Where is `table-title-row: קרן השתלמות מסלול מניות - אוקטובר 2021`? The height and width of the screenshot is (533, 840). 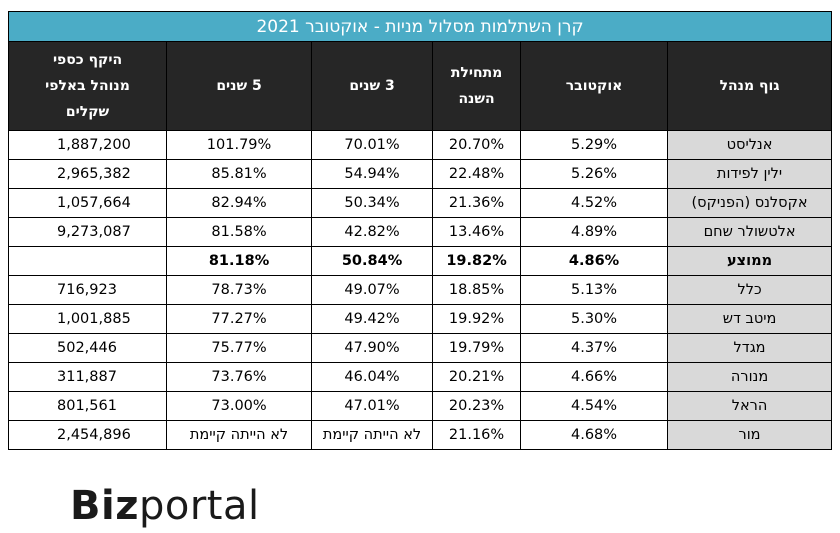 table-title-row: קרן השתלמות מסלול מניות - אוקטובר 2021 is located at coordinates (420, 26).